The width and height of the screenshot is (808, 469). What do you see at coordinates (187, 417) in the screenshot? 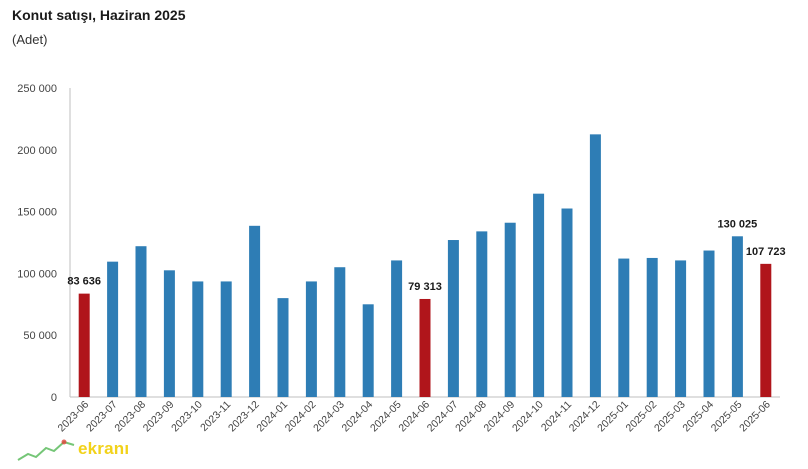
I see `x-tick-label: 2023-10` at bounding box center [187, 417].